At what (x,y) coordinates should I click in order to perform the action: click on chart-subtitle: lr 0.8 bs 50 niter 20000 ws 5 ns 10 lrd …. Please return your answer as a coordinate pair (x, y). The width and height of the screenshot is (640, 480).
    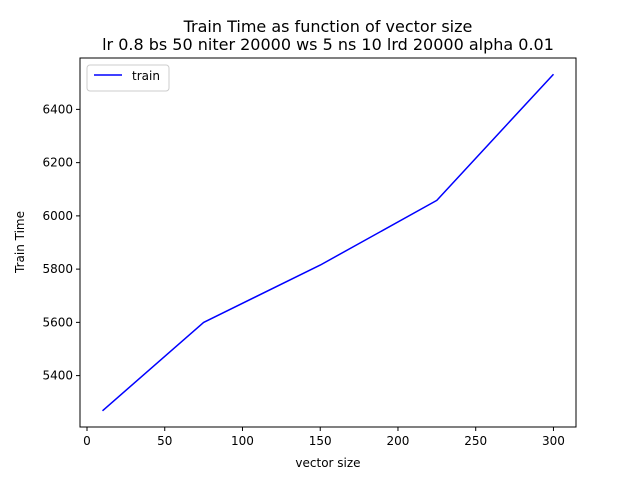
    Looking at the image, I should click on (328, 44).